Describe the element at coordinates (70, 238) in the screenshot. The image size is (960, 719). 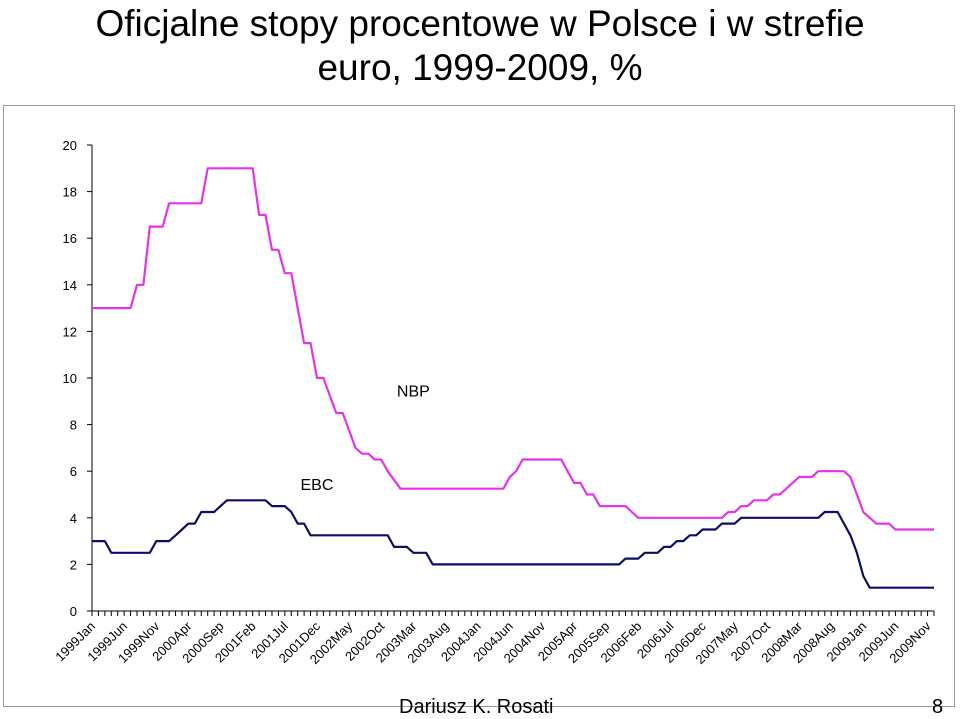
I see `y-tick-label: 16` at that location.